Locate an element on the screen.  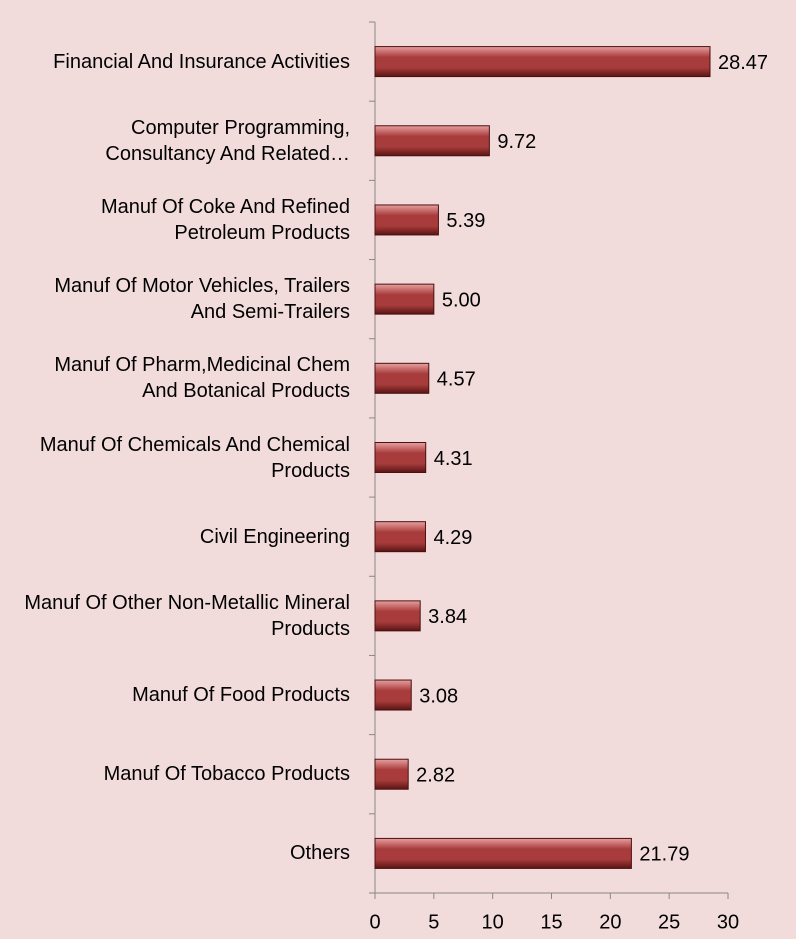
value-label: 5.39 is located at coordinates (465, 221).